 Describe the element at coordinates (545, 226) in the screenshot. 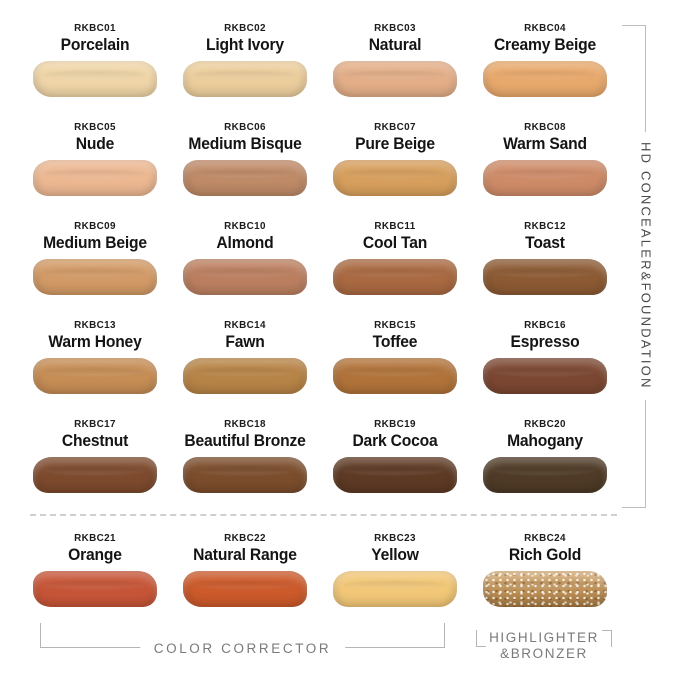

I see `shade-code: RKBC12` at that location.